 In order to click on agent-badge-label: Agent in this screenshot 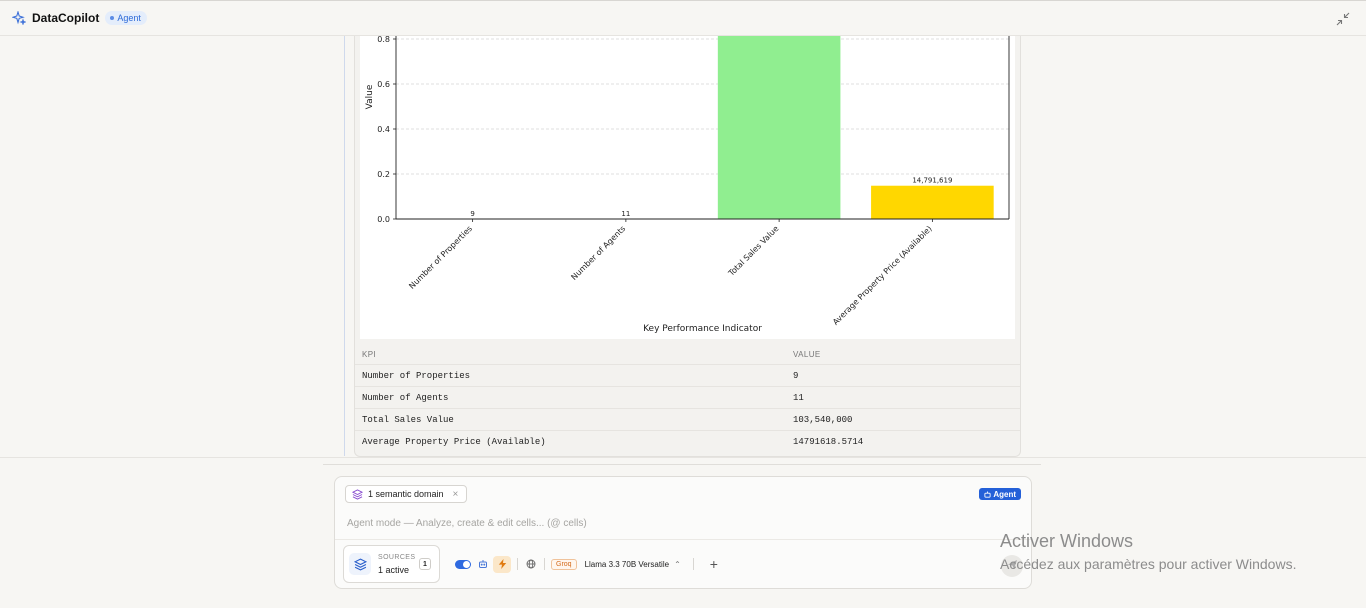, I will do `click(129, 18)`.